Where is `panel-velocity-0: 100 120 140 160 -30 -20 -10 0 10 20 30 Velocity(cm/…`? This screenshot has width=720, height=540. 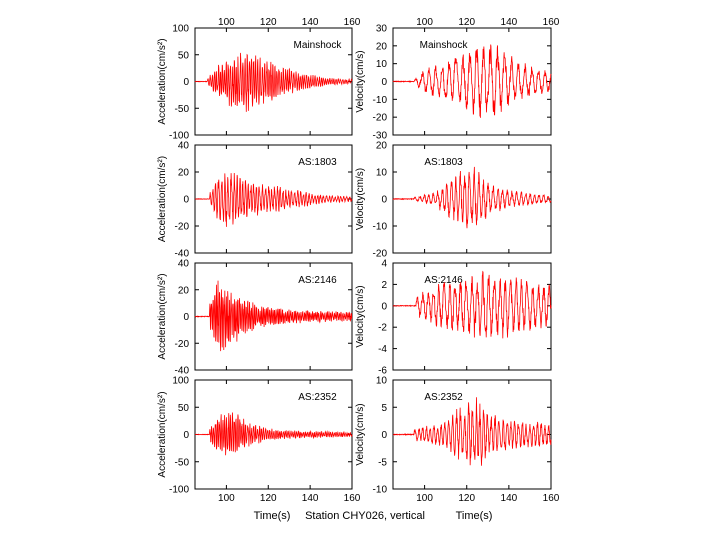
panel-velocity-0: 100 120 140 160 -30 -20 -10 0 10 20 30 Velocity(cm/… is located at coordinates (457, 79).